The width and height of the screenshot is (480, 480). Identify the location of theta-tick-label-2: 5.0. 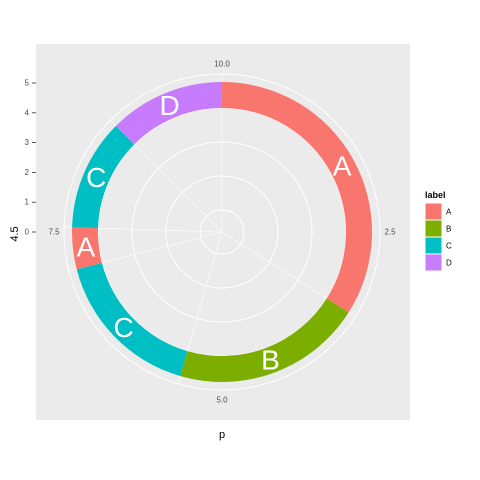
(222, 400).